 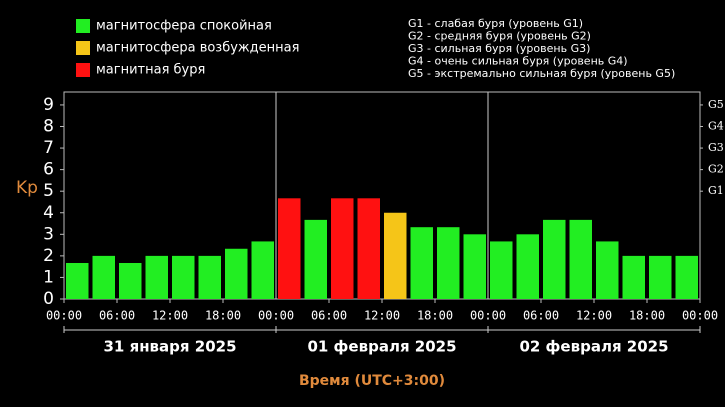 What do you see at coordinates (27, 188) in the screenshot?
I see `y-axis-label: Kp` at bounding box center [27, 188].